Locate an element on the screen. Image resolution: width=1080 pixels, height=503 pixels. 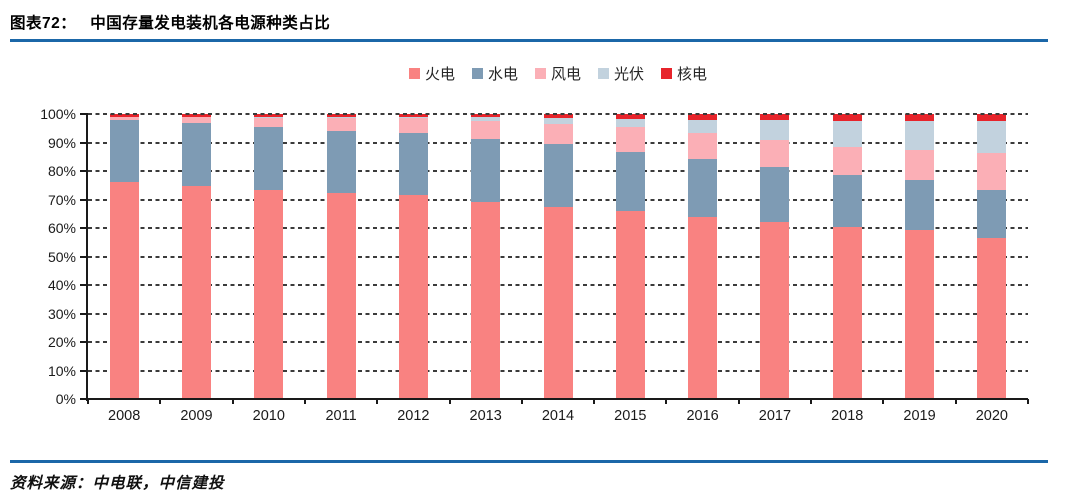
legend-swatch-wind-icon is located at coordinates (540, 73).